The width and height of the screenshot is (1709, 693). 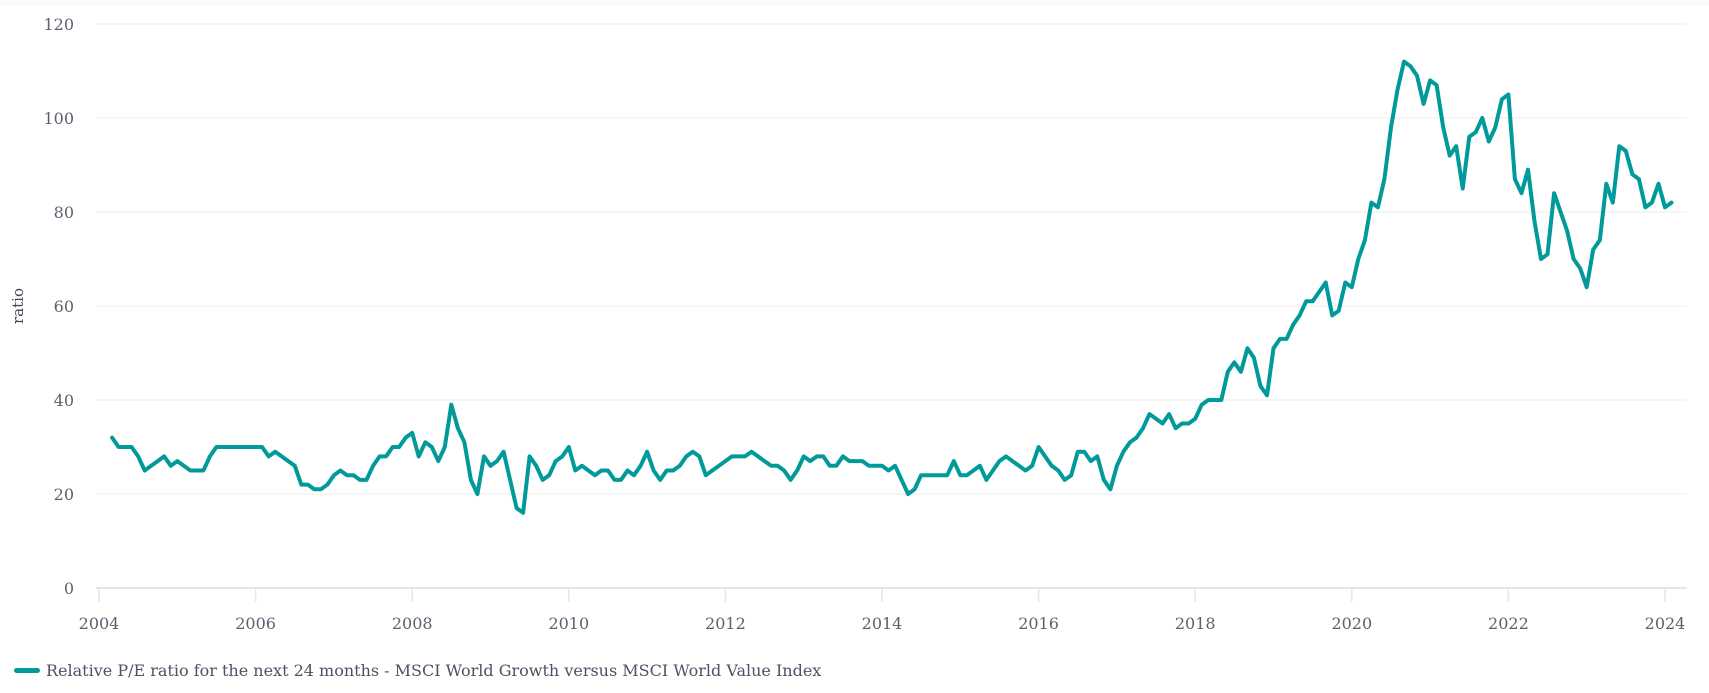 What do you see at coordinates (1508, 623) in the screenshot?
I see `x-tick-label: 2022` at bounding box center [1508, 623].